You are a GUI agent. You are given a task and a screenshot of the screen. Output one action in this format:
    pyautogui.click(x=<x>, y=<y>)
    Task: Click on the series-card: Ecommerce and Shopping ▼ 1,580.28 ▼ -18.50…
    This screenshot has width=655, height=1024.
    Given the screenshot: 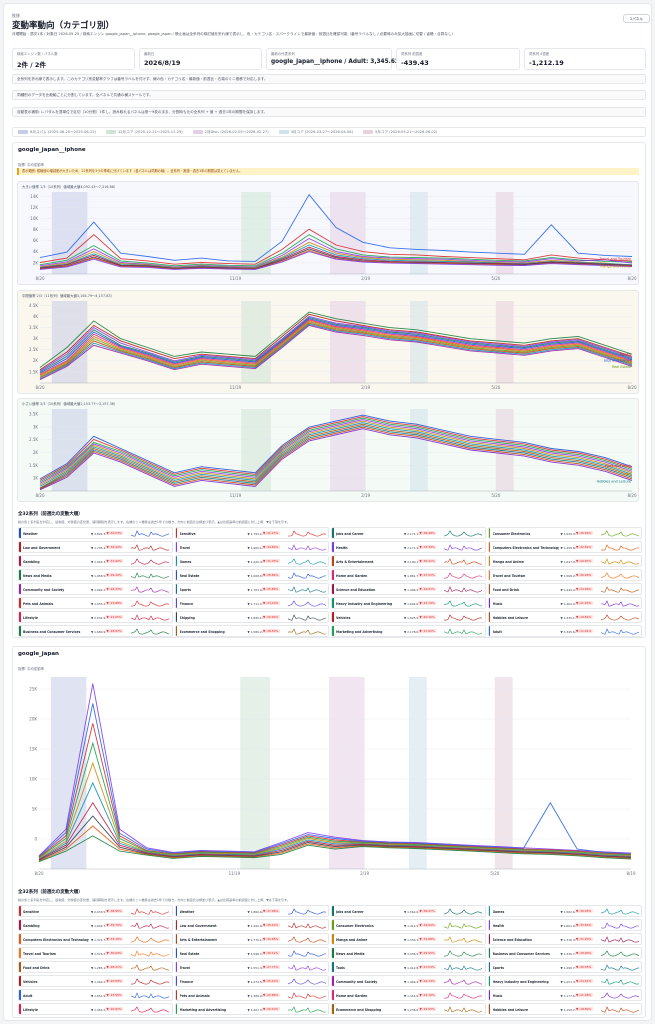 What is the action you would take?
    pyautogui.click(x=251, y=631)
    